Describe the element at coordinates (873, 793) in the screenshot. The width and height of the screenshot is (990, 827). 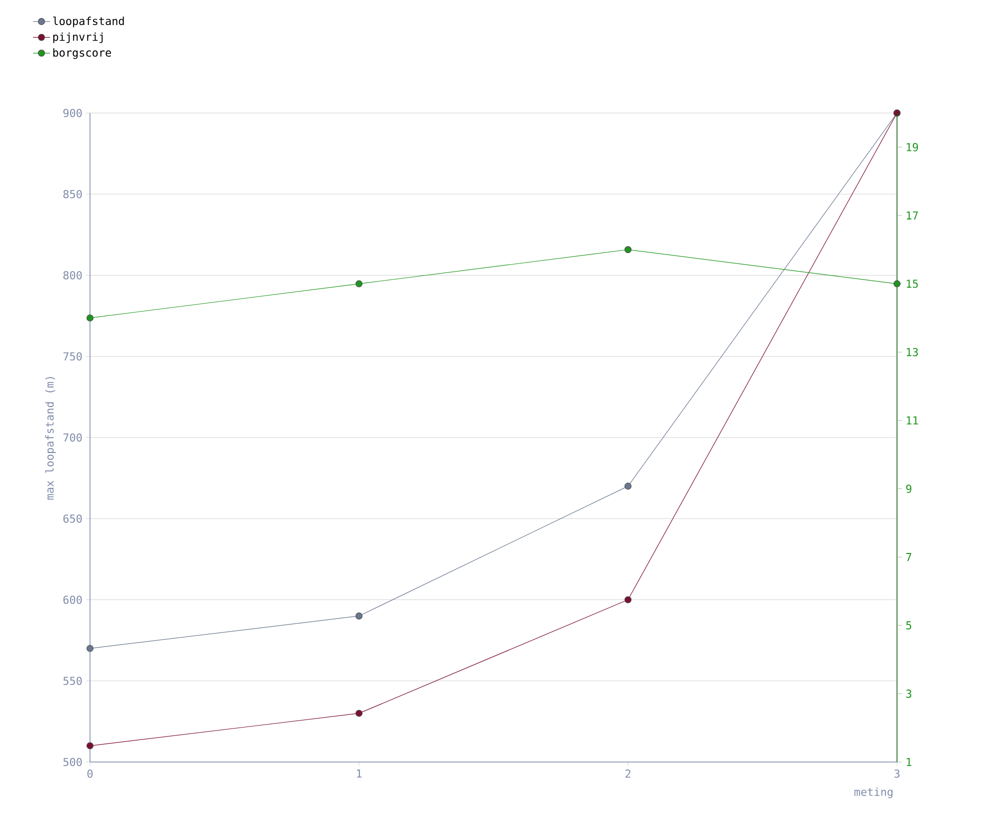
I see `x-axis-title: meting` at that location.